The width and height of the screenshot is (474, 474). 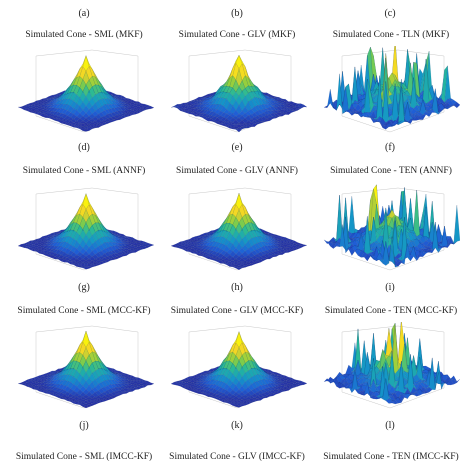 I want to click on plot-title-ten-mcckf: Simulated Cone - TEN (MCC-KF), so click(x=391, y=311).